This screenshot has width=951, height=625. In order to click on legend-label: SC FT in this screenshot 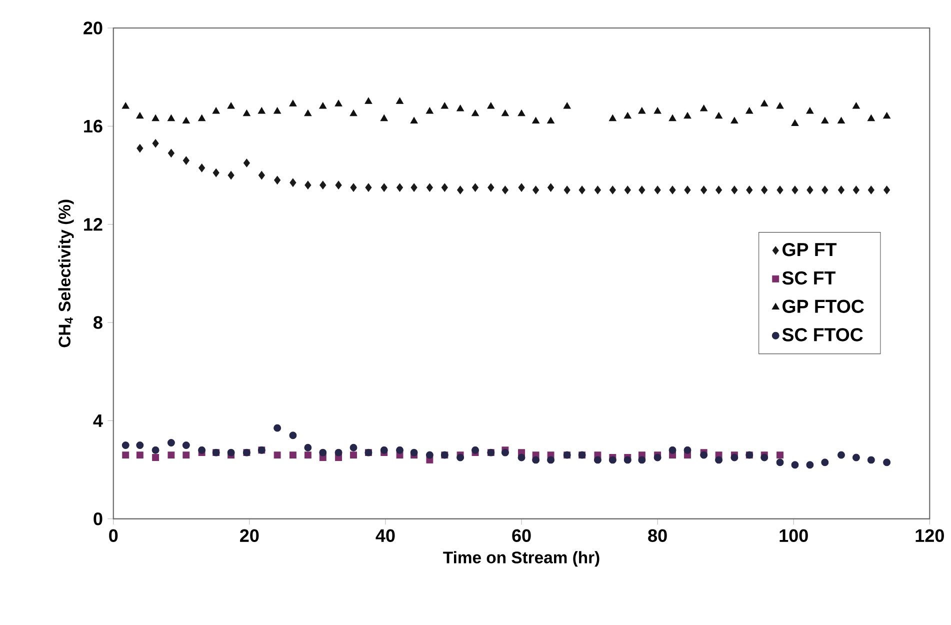, I will do `click(809, 278)`.